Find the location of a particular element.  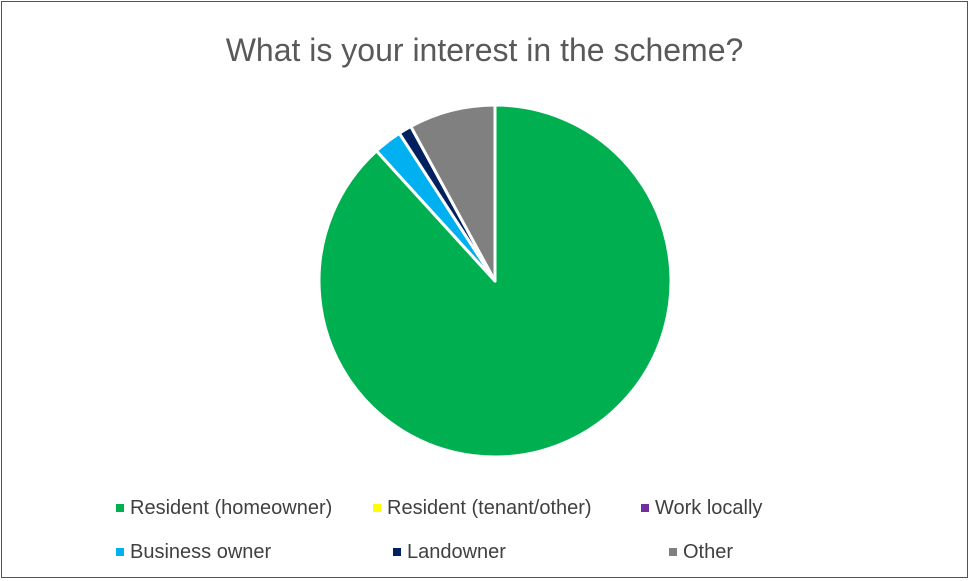

legend-item-resident-tenant: Resident (tenant/other) is located at coordinates (482, 508).